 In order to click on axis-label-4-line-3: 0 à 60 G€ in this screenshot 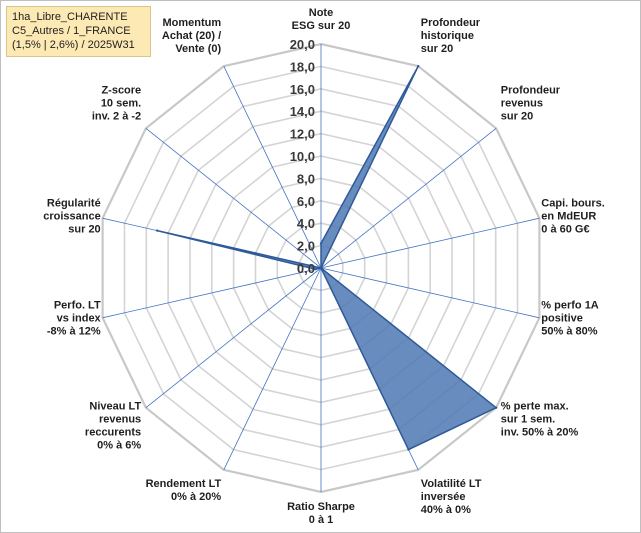, I will do `click(565, 229)`.